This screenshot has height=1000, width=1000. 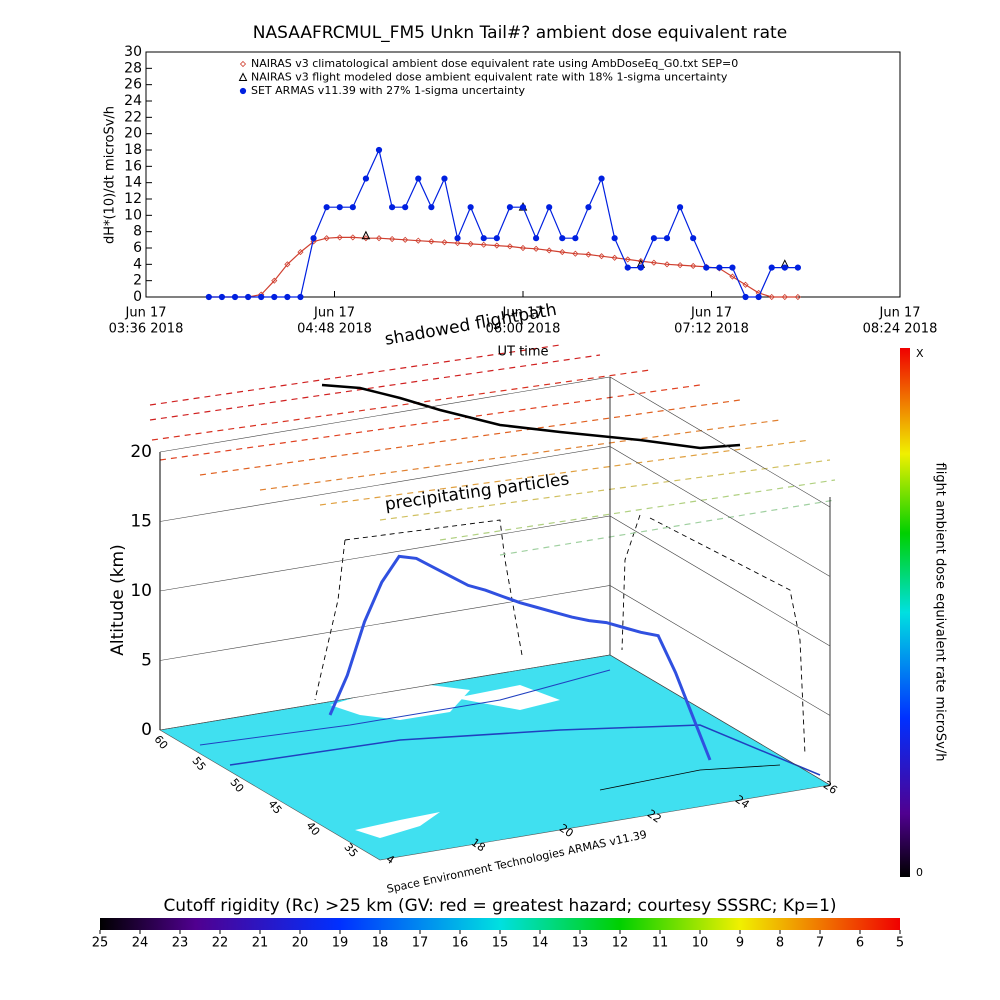 What do you see at coordinates (133, 101) in the screenshot?
I see `y-tick-label: 24` at bounding box center [133, 101].